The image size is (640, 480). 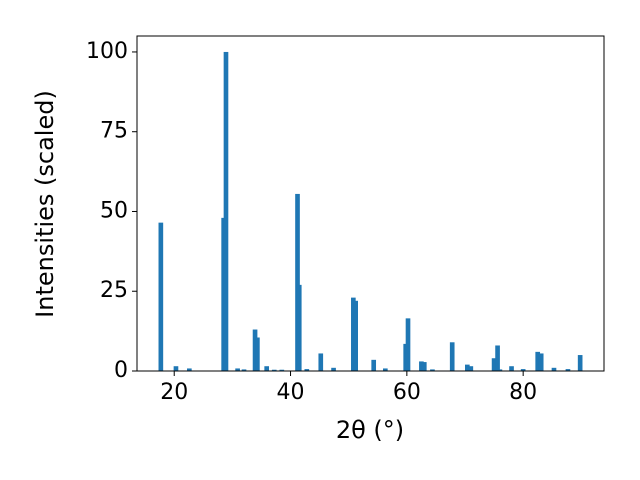 I want to click on y-tick-label: 25, so click(x=114, y=290).